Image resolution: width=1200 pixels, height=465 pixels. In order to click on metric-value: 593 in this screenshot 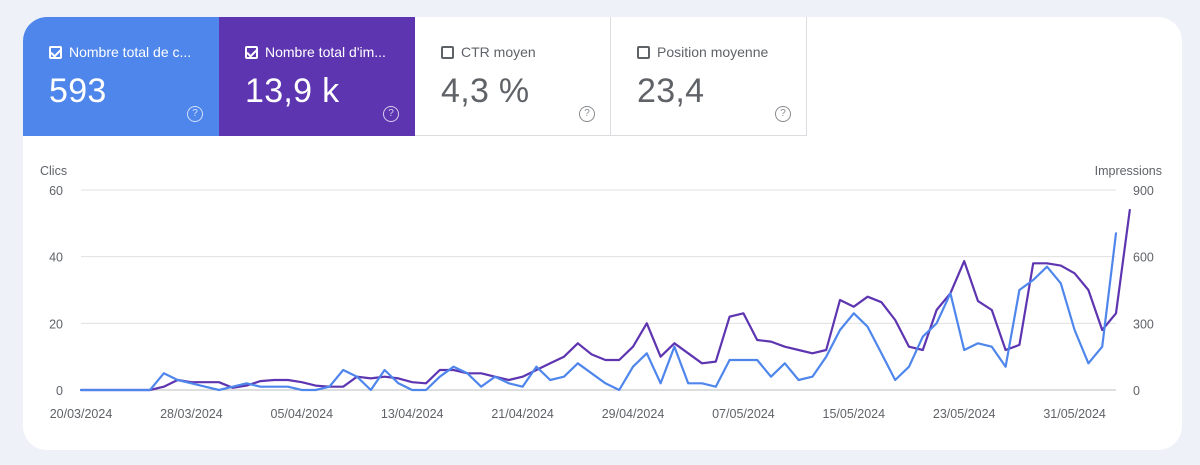, I will do `click(78, 91)`.